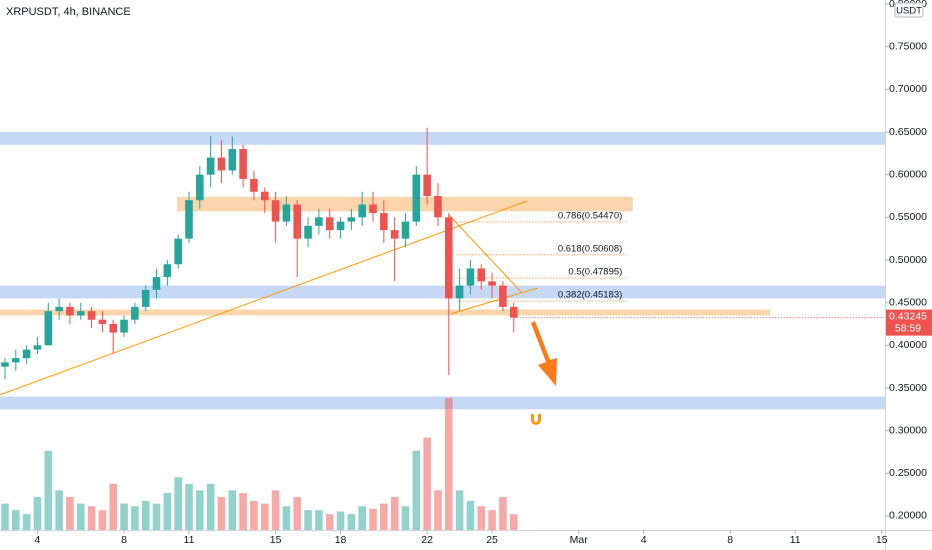 The width and height of the screenshot is (932, 550). What do you see at coordinates (590, 295) in the screenshot?
I see `fib-label: 0.382(0.45183)` at bounding box center [590, 295].